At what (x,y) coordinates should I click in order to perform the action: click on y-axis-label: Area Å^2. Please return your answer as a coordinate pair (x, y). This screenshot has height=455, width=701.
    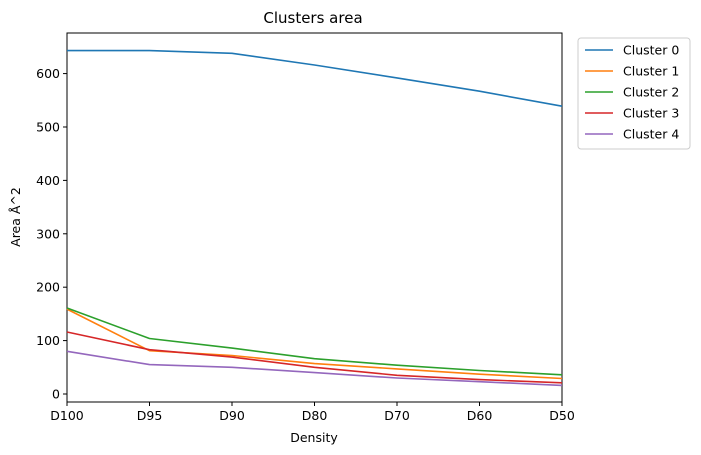
    Looking at the image, I should click on (15, 217).